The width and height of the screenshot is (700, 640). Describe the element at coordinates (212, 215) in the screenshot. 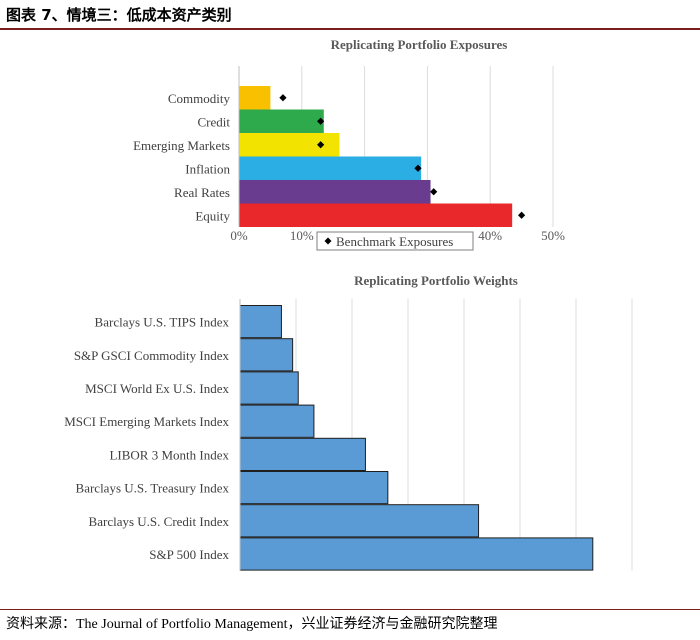

I see `category-label: Equity` at that location.